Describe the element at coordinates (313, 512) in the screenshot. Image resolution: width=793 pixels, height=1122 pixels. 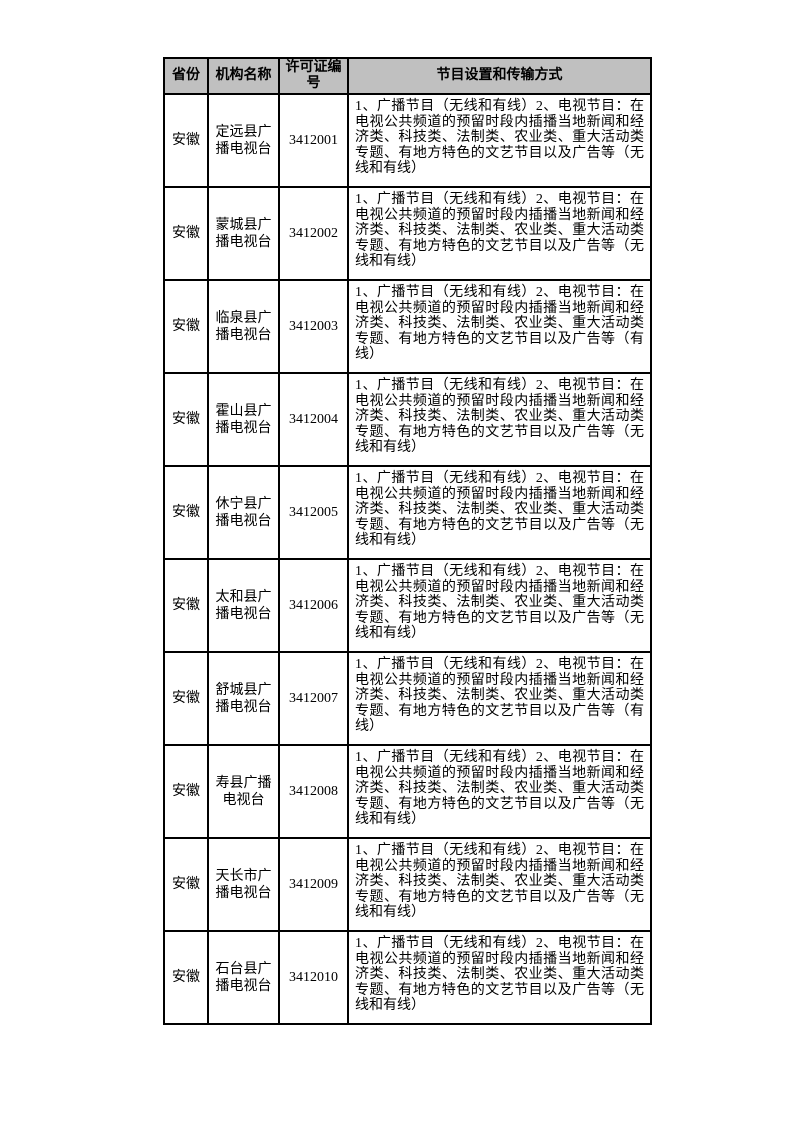
I see `cell-license: 3412005` at that location.